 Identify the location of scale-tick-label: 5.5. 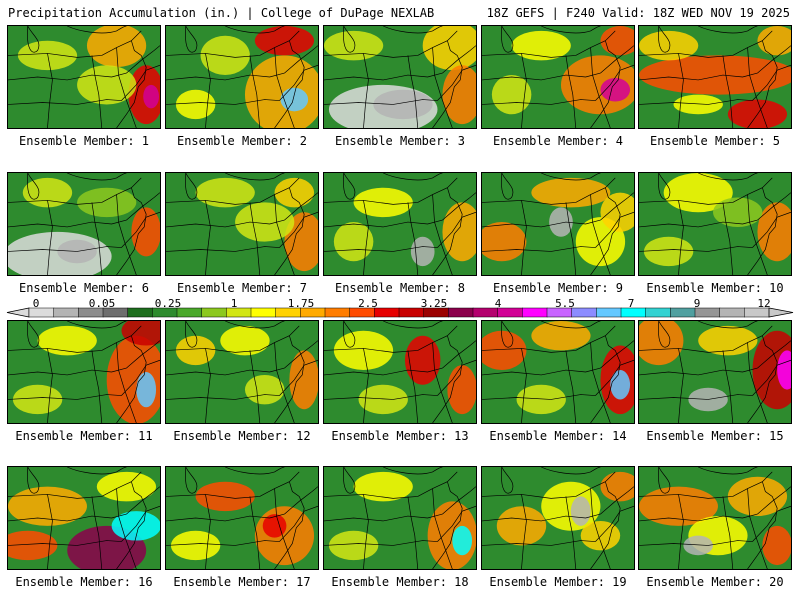
(565, 303).